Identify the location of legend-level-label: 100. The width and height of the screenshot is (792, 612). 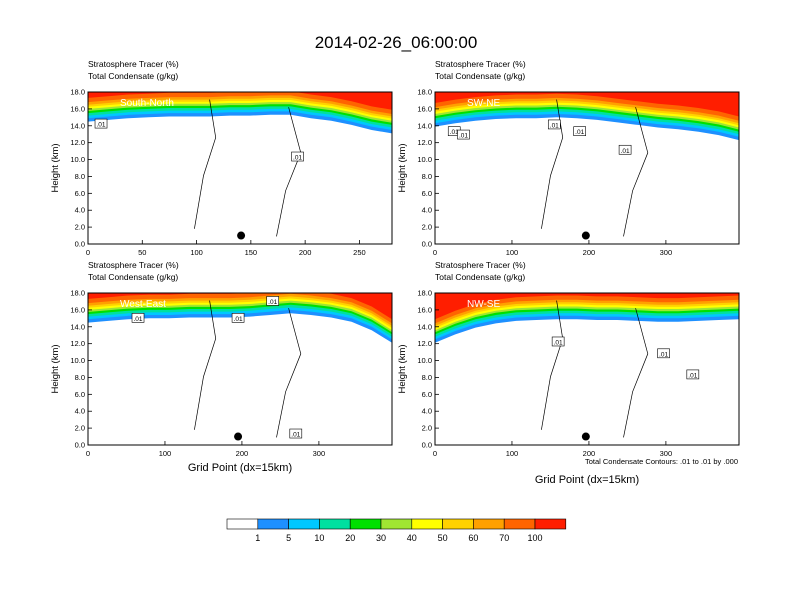
(534, 538).